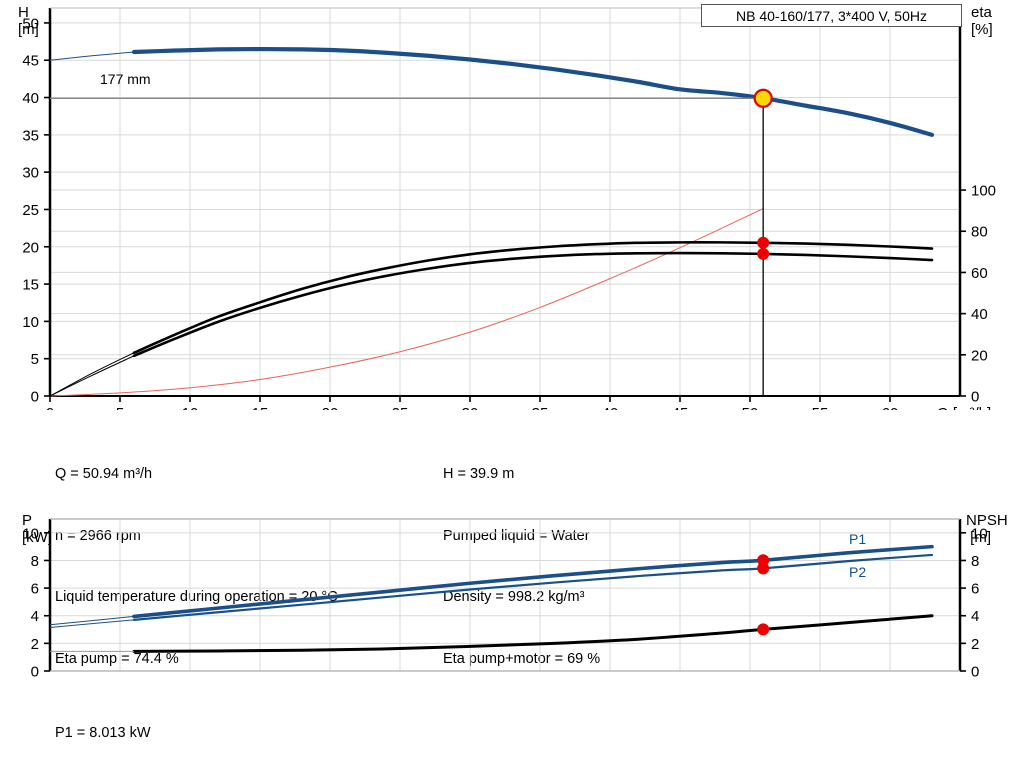 The width and height of the screenshot is (1024, 781). I want to click on ytick-30: 30, so click(30, 173).